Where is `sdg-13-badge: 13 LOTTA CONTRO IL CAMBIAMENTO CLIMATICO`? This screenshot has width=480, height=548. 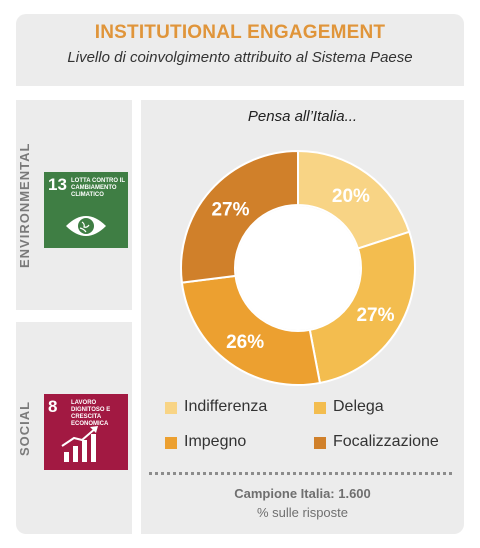
sdg-13-badge: 13 LOTTA CONTRO IL CAMBIAMENTO CLIMATICO is located at coordinates (86, 210).